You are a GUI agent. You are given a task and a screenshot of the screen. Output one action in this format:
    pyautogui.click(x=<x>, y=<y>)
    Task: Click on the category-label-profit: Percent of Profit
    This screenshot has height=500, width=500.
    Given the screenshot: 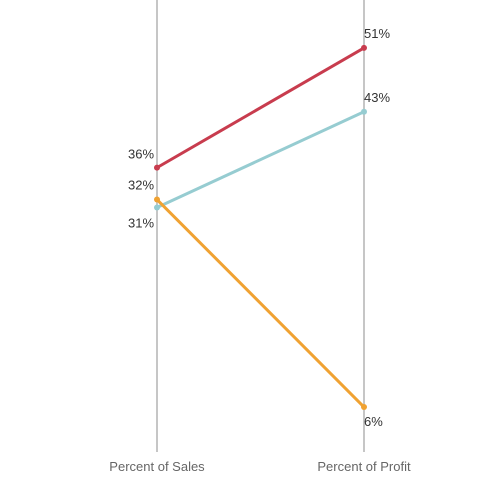 What is the action you would take?
    pyautogui.click(x=364, y=466)
    